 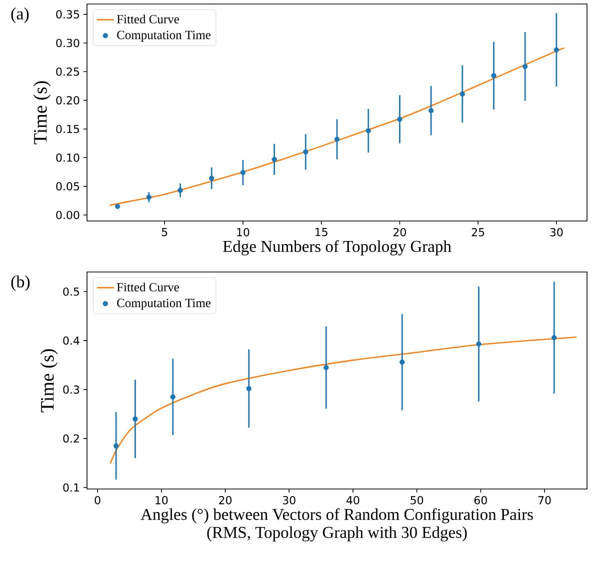 What do you see at coordinates (68, 215) in the screenshot?
I see `y-tick-label: 0.00` at bounding box center [68, 215].